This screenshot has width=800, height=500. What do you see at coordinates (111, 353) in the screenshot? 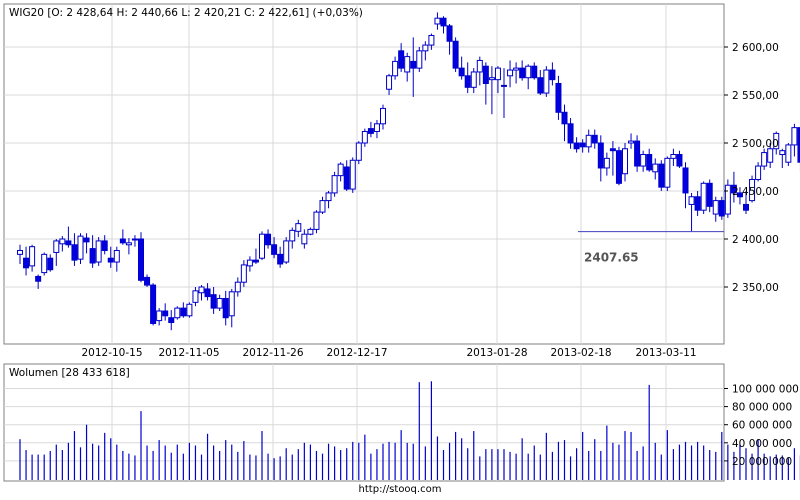
I see `price-x-tick-label: 2012-10-15` at bounding box center [111, 353].